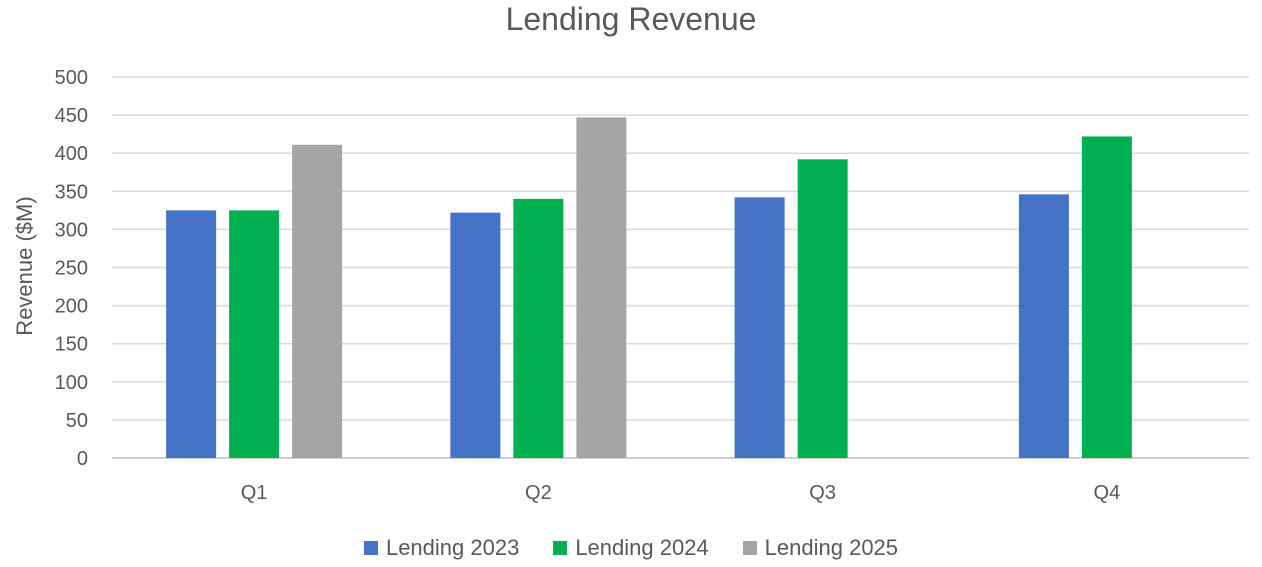 This screenshot has width=1262, height=567. I want to click on bar-lending-2023-q3, so click(759, 327).